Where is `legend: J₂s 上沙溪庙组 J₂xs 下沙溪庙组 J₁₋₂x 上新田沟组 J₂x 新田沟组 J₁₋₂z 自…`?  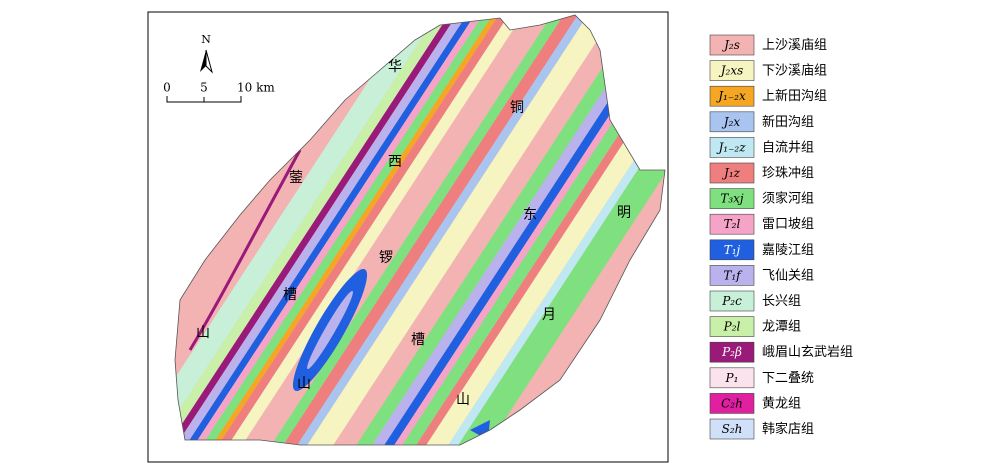 legend: J₂s 上沙溪庙组 J₂xs 下沙溪庙组 J₁₋₂x 上新田沟组 J₂x 新田沟组 J₁₋₂z 自… is located at coordinates (781, 237).